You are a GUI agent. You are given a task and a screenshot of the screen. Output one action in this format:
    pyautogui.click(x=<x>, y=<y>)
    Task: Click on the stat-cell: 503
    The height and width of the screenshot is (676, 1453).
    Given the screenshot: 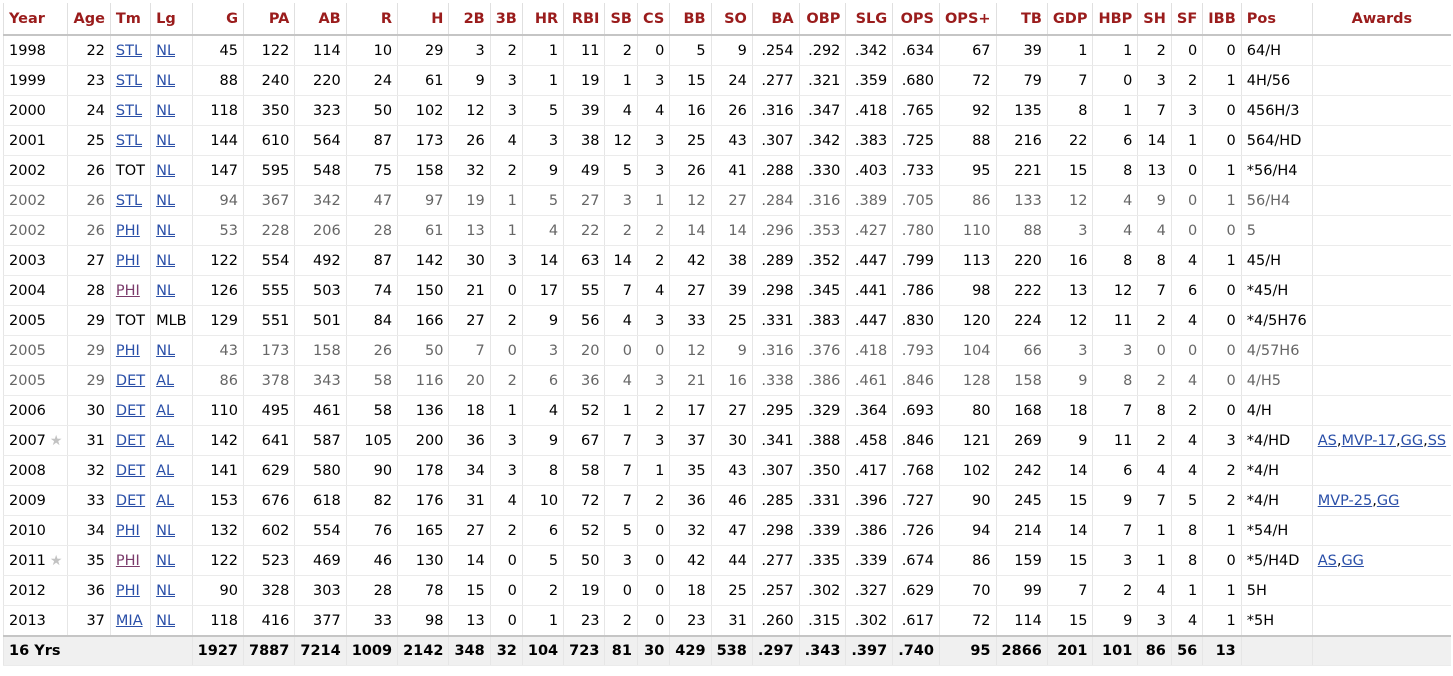 What is the action you would take?
    pyautogui.click(x=320, y=290)
    